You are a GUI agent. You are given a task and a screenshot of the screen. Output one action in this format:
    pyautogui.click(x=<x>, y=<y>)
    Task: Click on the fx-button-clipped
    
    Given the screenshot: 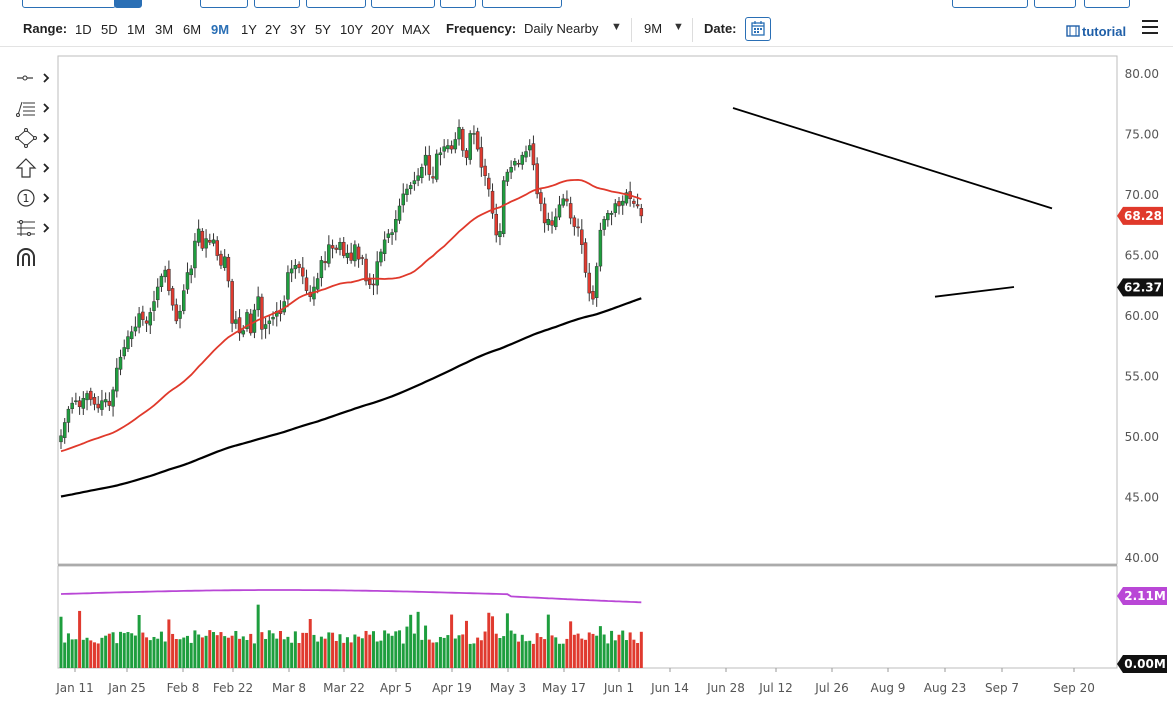 What is the action you would take?
    pyautogui.click(x=458, y=4)
    